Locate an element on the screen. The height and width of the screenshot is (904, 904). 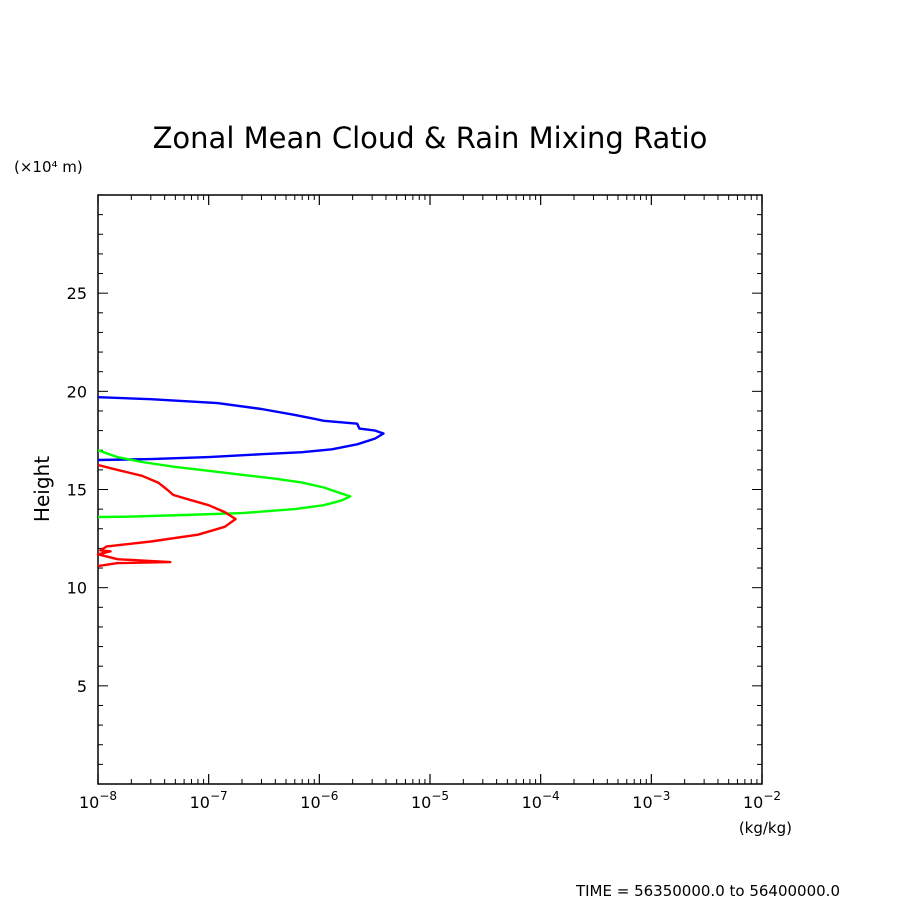
series-layer is located at coordinates (240, 482).